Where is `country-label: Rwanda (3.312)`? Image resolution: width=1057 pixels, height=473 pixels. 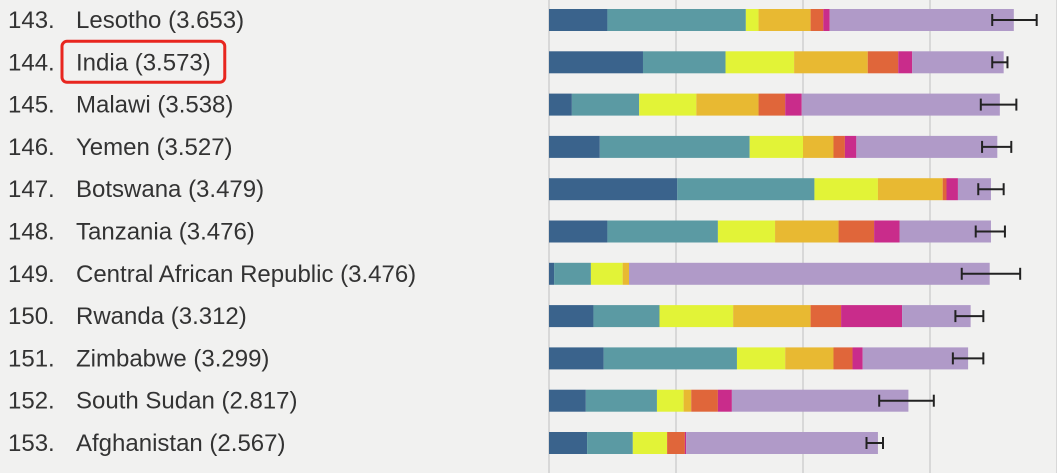 country-label: Rwanda (3.312) is located at coordinates (161, 316).